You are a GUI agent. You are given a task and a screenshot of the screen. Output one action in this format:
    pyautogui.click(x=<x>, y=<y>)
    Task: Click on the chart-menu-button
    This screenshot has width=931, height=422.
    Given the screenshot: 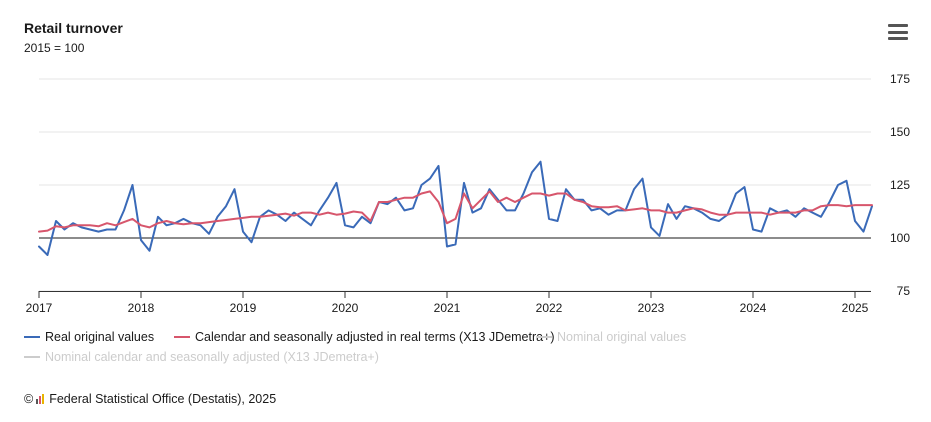 What is the action you would take?
    pyautogui.click(x=898, y=32)
    